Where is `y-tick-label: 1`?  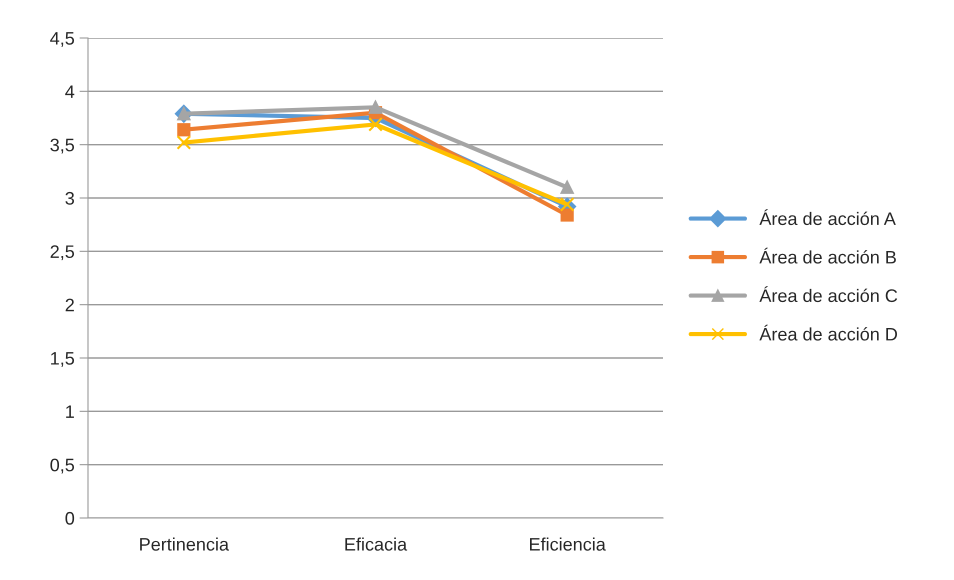 y-tick-label: 1 is located at coordinates (70, 411).